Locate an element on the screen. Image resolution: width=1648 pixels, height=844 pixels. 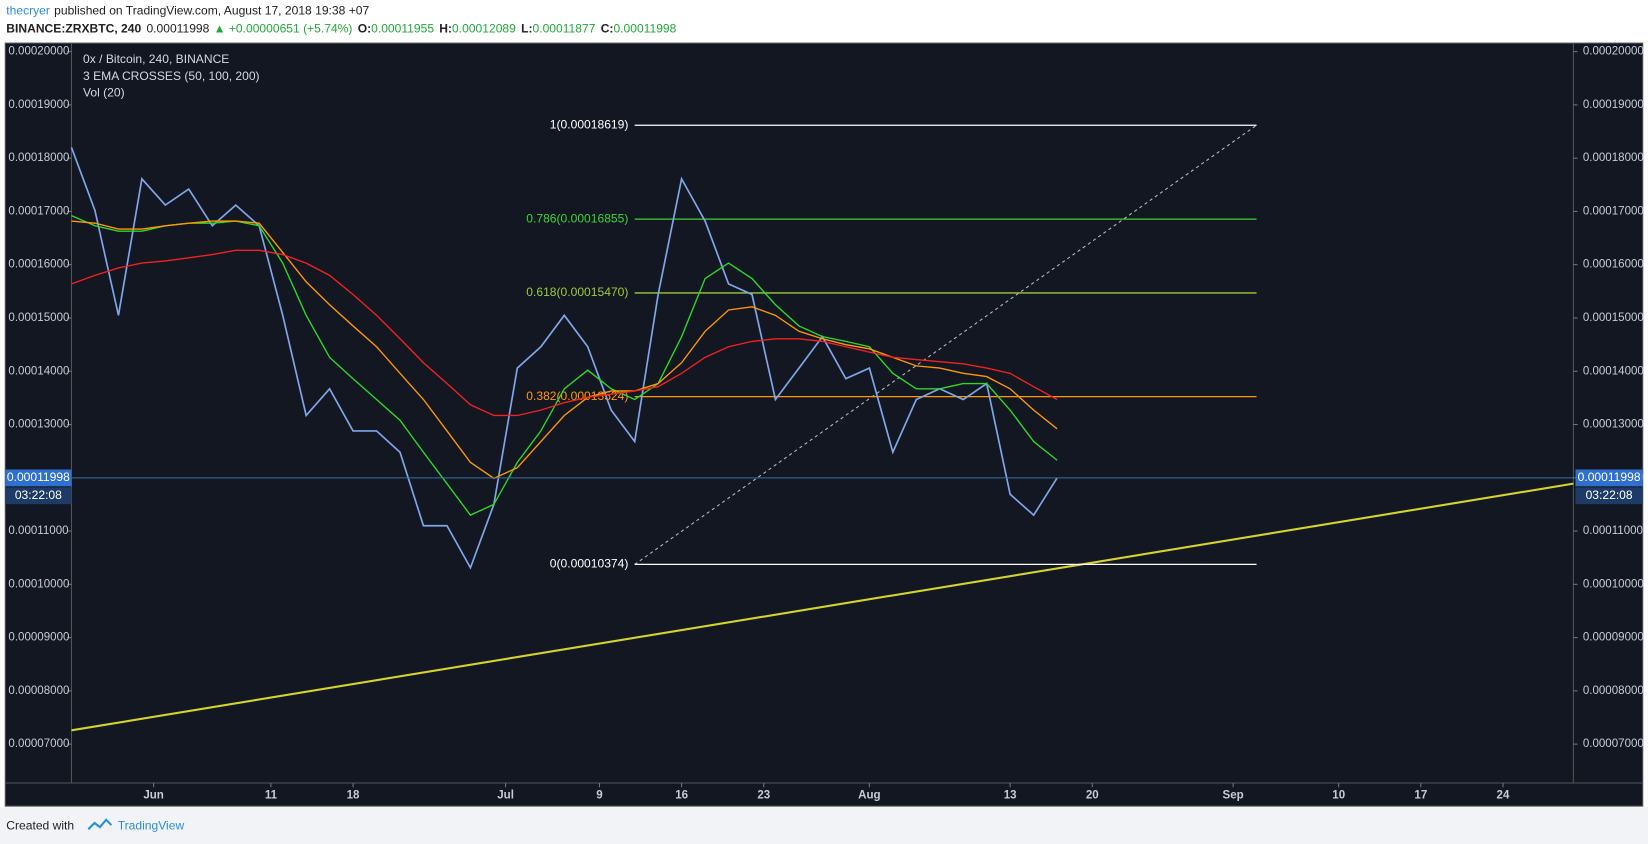
x-tick-label: 9 is located at coordinates (599, 796).